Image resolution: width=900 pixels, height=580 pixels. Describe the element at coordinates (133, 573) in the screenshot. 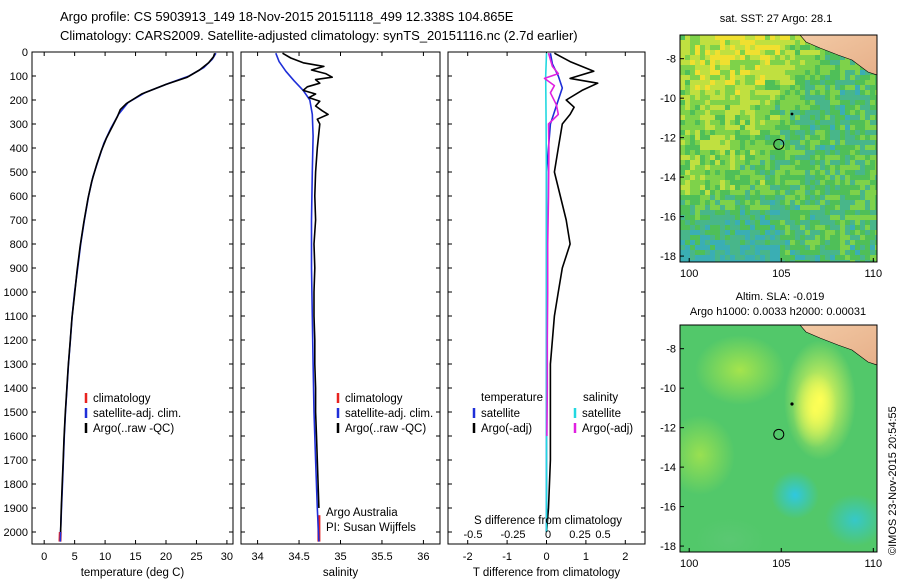

I see `x-axis-label: temperature (deg C)` at that location.